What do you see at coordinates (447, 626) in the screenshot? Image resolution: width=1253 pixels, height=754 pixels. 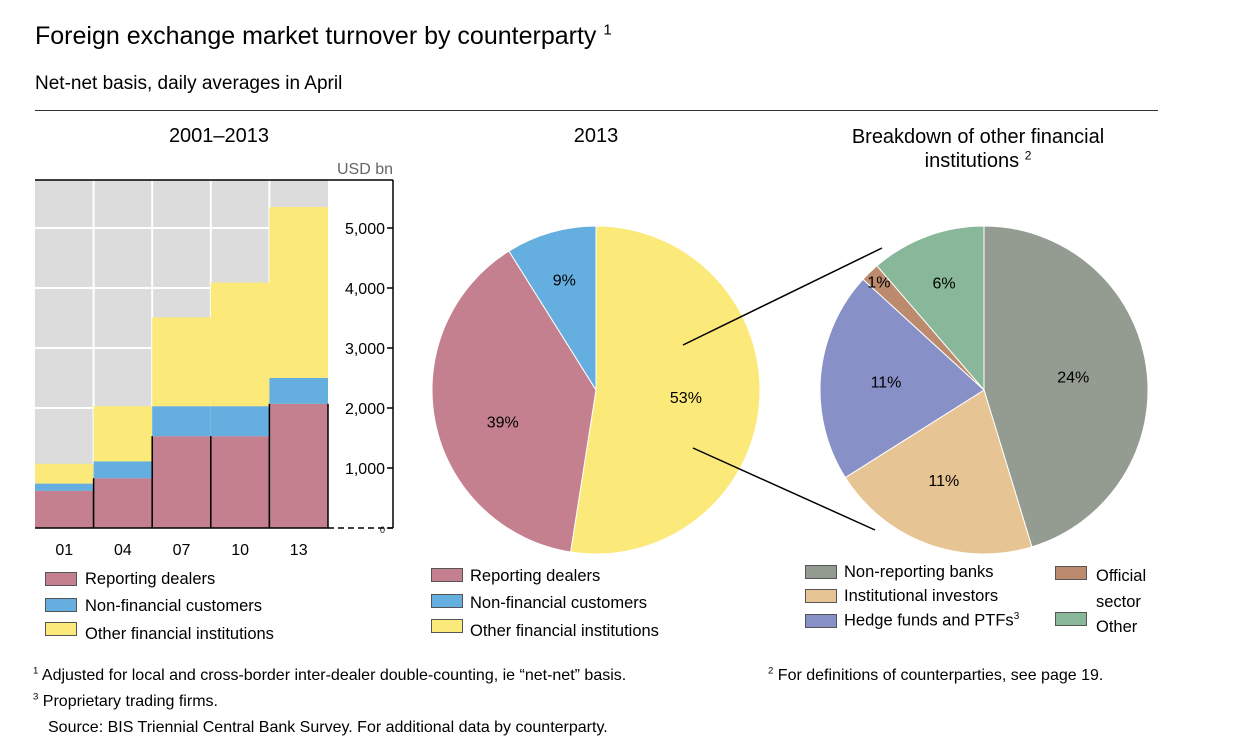 I see `legend2-swatch-other-financial` at bounding box center [447, 626].